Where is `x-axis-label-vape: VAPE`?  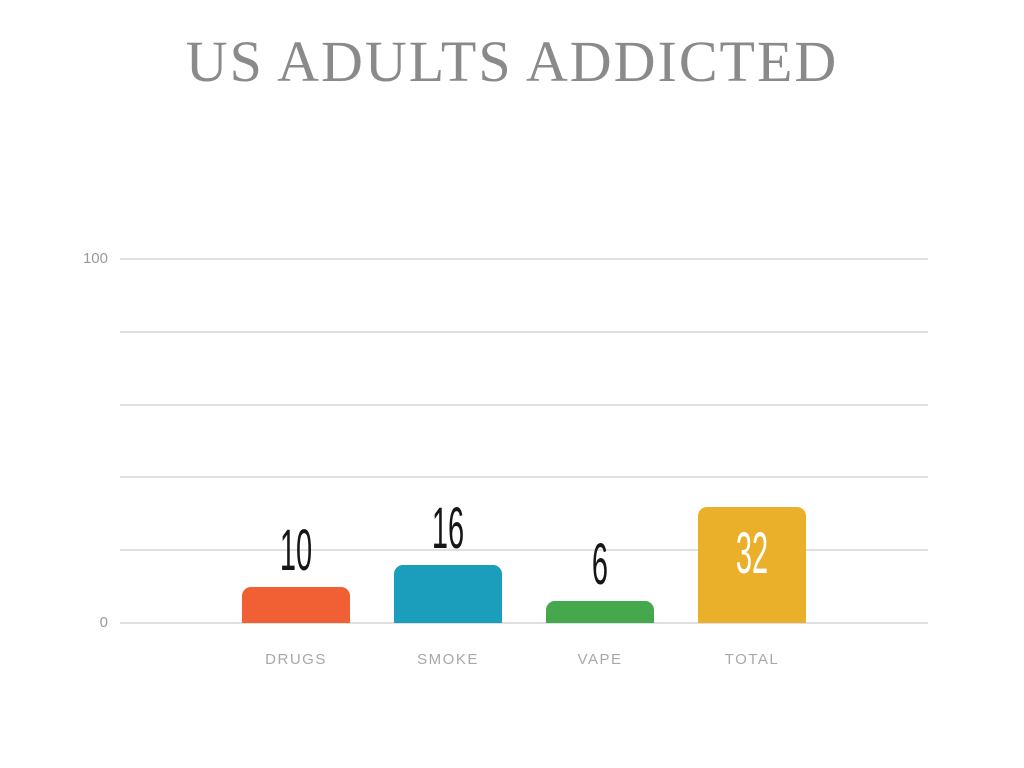
x-axis-label-vape: VAPE is located at coordinates (600, 659).